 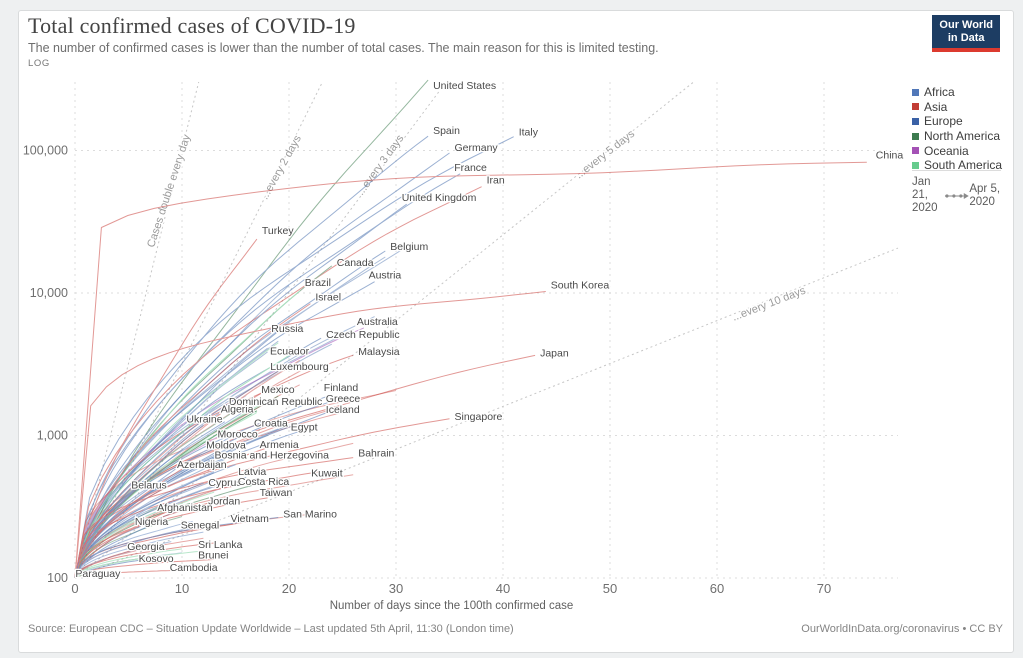 I want to click on country-label-singapore: Singapore, so click(x=478, y=417).